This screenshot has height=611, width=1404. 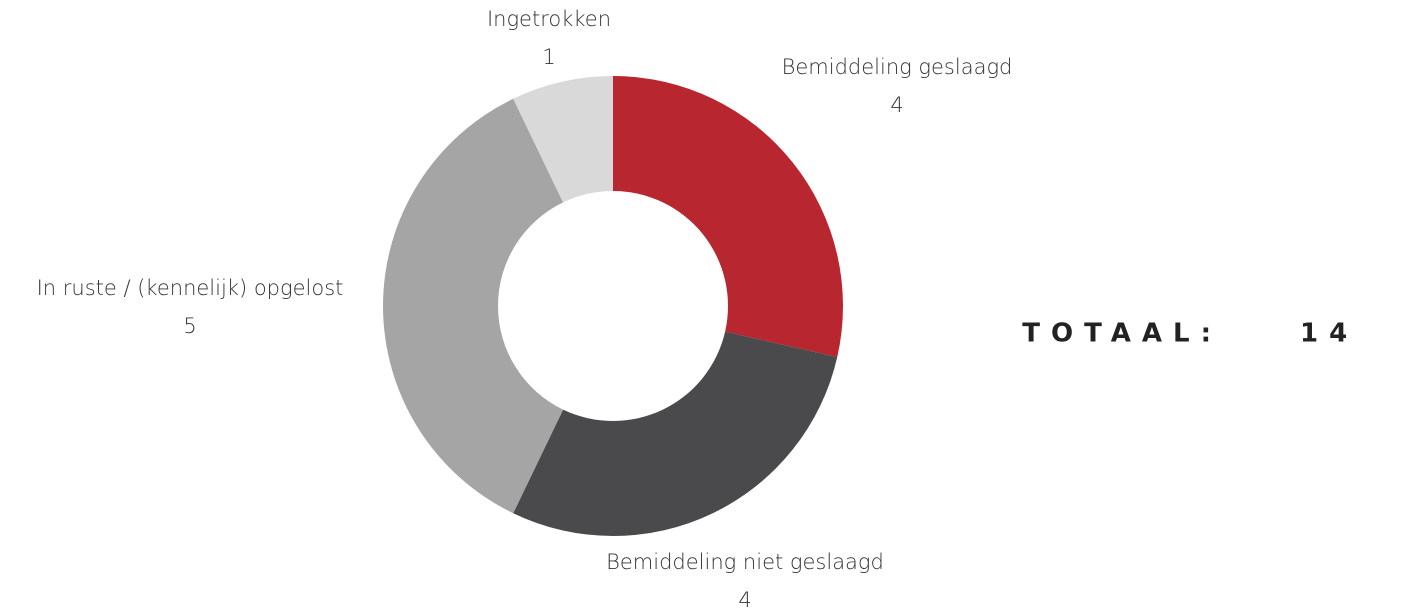 What do you see at coordinates (548, 57) in the screenshot?
I see `slice-value: 1` at bounding box center [548, 57].